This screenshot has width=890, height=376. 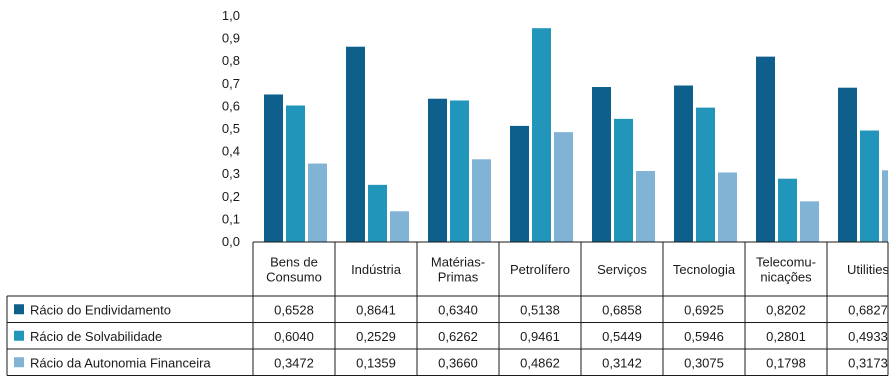 What do you see at coordinates (786, 277) in the screenshot?
I see `category-label: nicações` at bounding box center [786, 277].